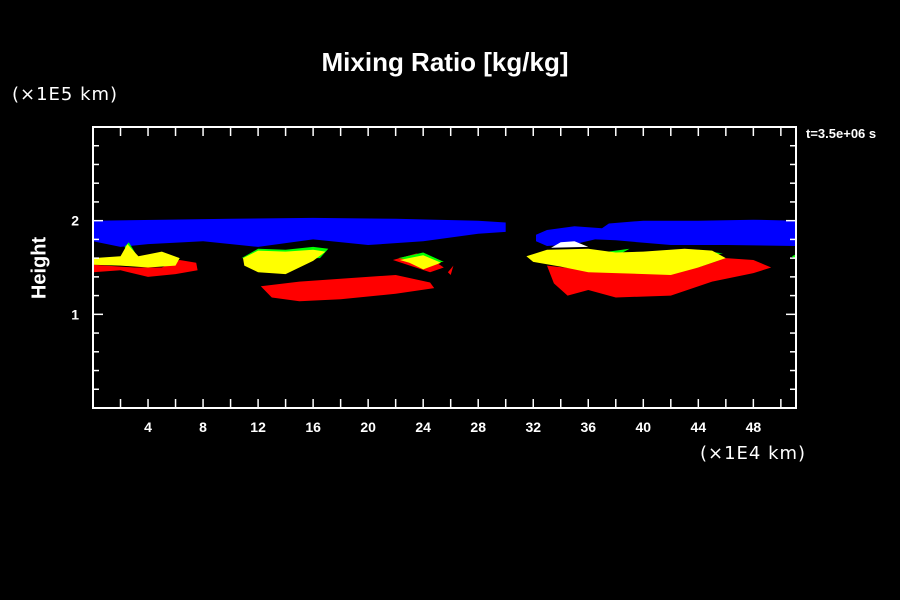  Describe the element at coordinates (445, 62) in the screenshot. I see `chart-title: Mixing Ratio [kg/kg]` at that location.